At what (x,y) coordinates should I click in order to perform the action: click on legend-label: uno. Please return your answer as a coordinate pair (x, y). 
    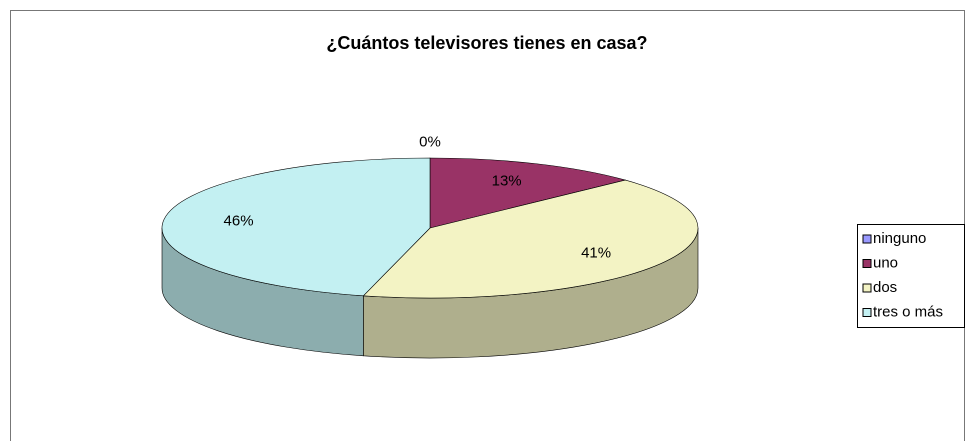
    Looking at the image, I should click on (885, 262).